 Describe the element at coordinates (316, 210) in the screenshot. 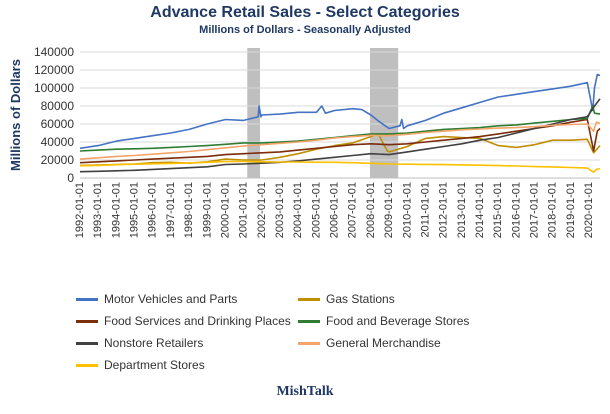

I see `x-tick-label: 2005-01-01` at that location.